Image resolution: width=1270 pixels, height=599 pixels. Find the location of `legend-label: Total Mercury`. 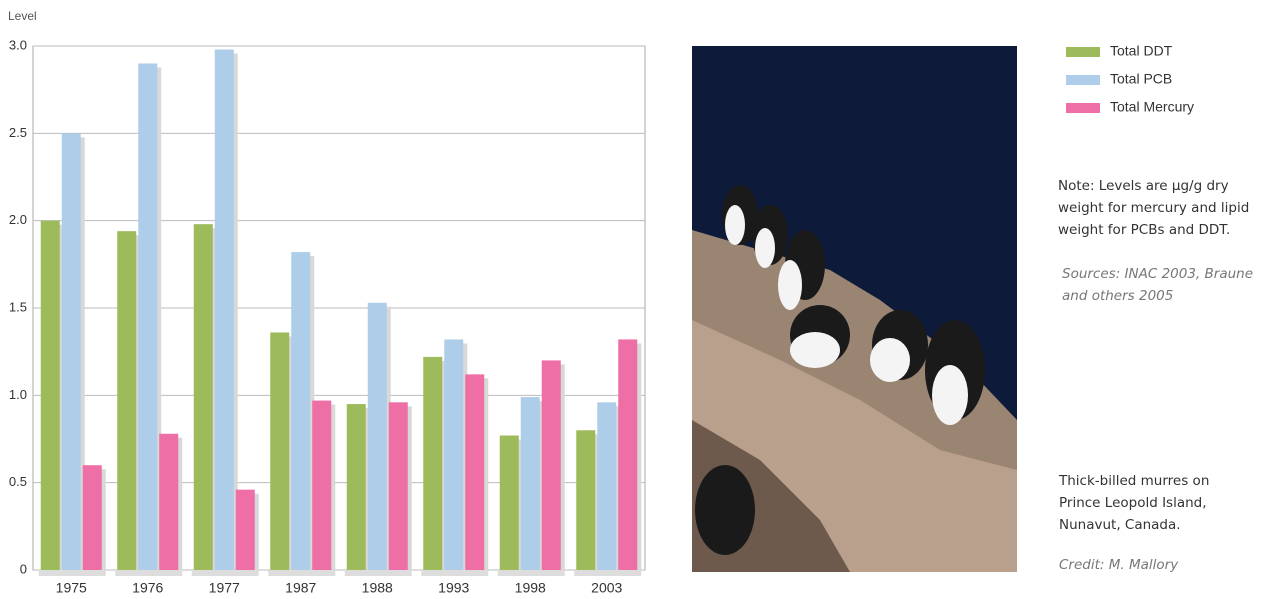

legend-label: Total Mercury is located at coordinates (1152, 107).